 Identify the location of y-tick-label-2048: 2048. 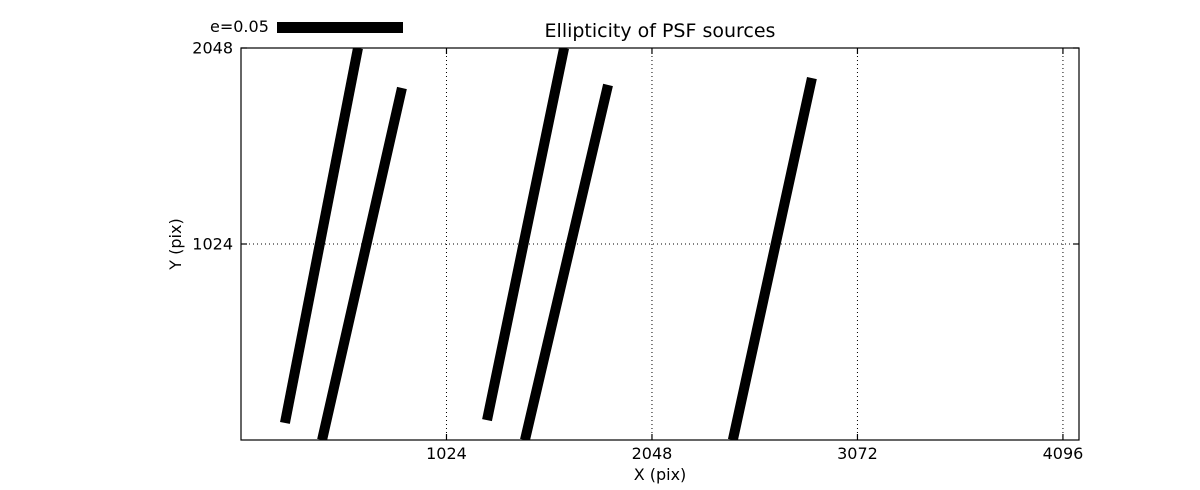
(212, 48).